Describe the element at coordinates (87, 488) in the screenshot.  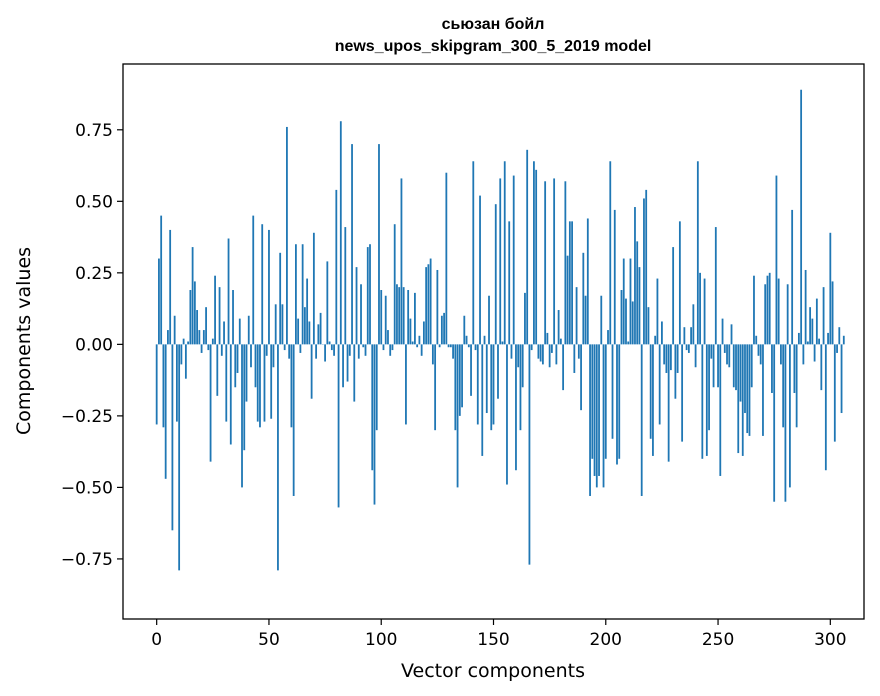
I see `y-tick-label: −0.50` at that location.